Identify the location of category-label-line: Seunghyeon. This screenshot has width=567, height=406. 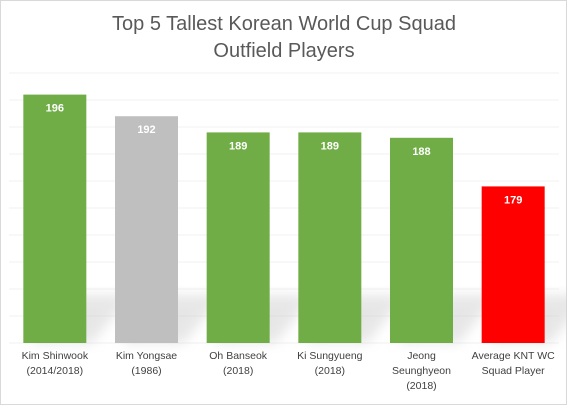
(421, 371).